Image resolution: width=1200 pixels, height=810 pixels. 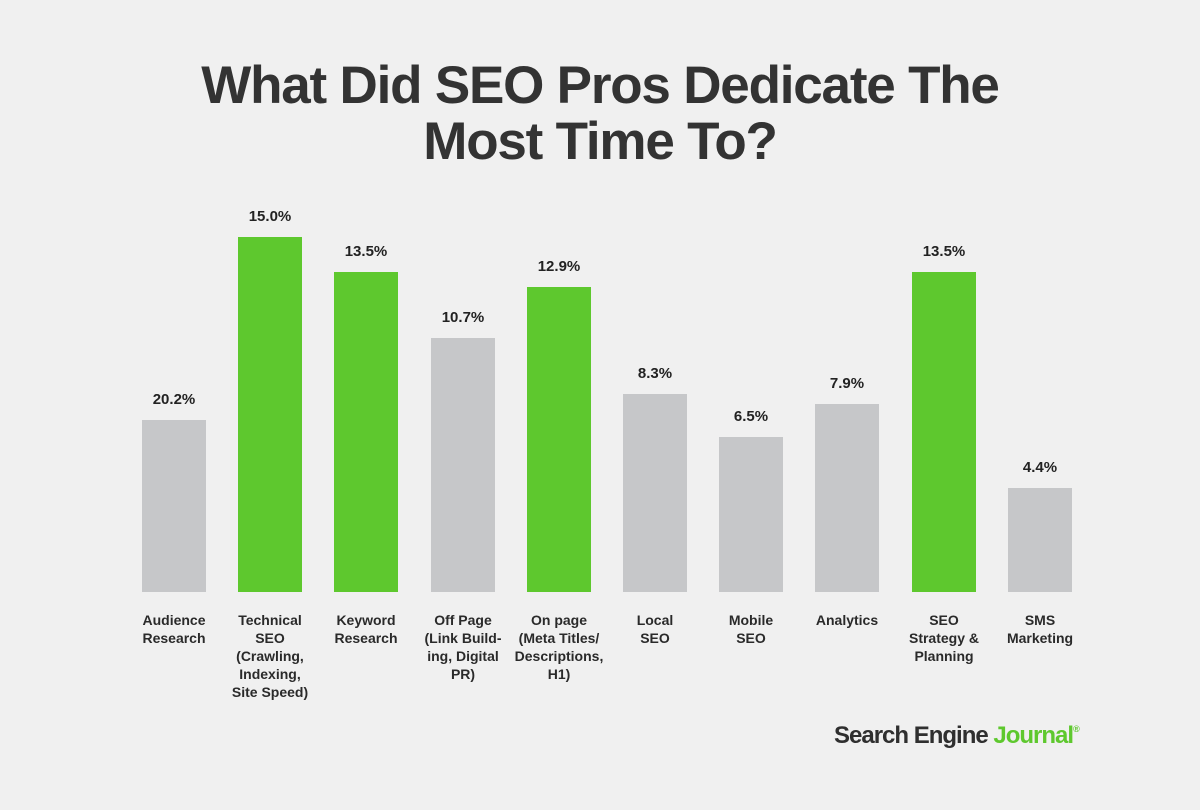 What do you see at coordinates (1040, 629) in the screenshot?
I see `category-label: SMS Marketing` at bounding box center [1040, 629].